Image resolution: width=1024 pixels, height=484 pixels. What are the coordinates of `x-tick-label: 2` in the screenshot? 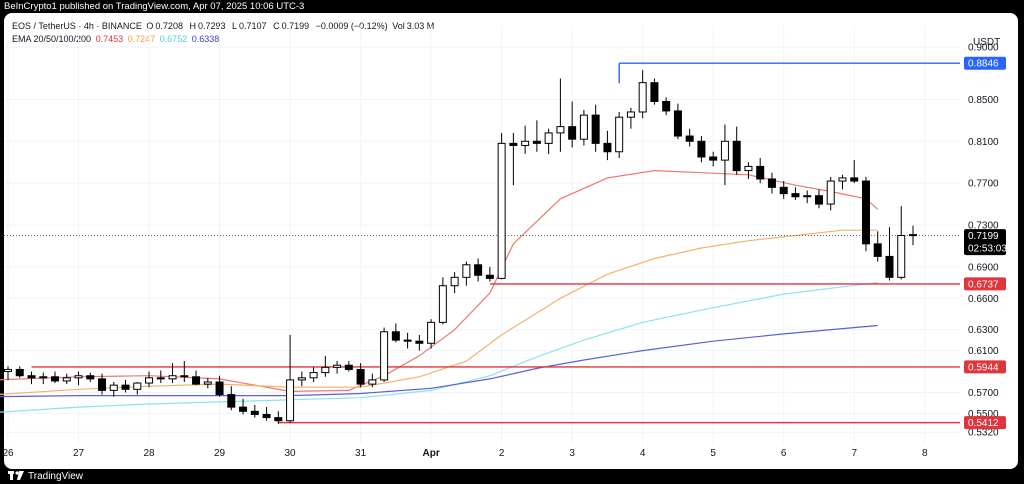 It's located at (502, 453).